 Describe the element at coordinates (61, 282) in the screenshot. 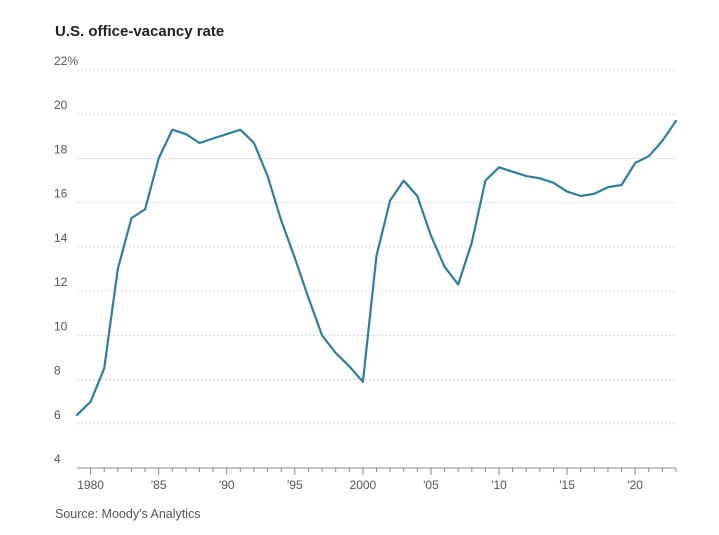

I see `y-tick-label: 12` at that location.